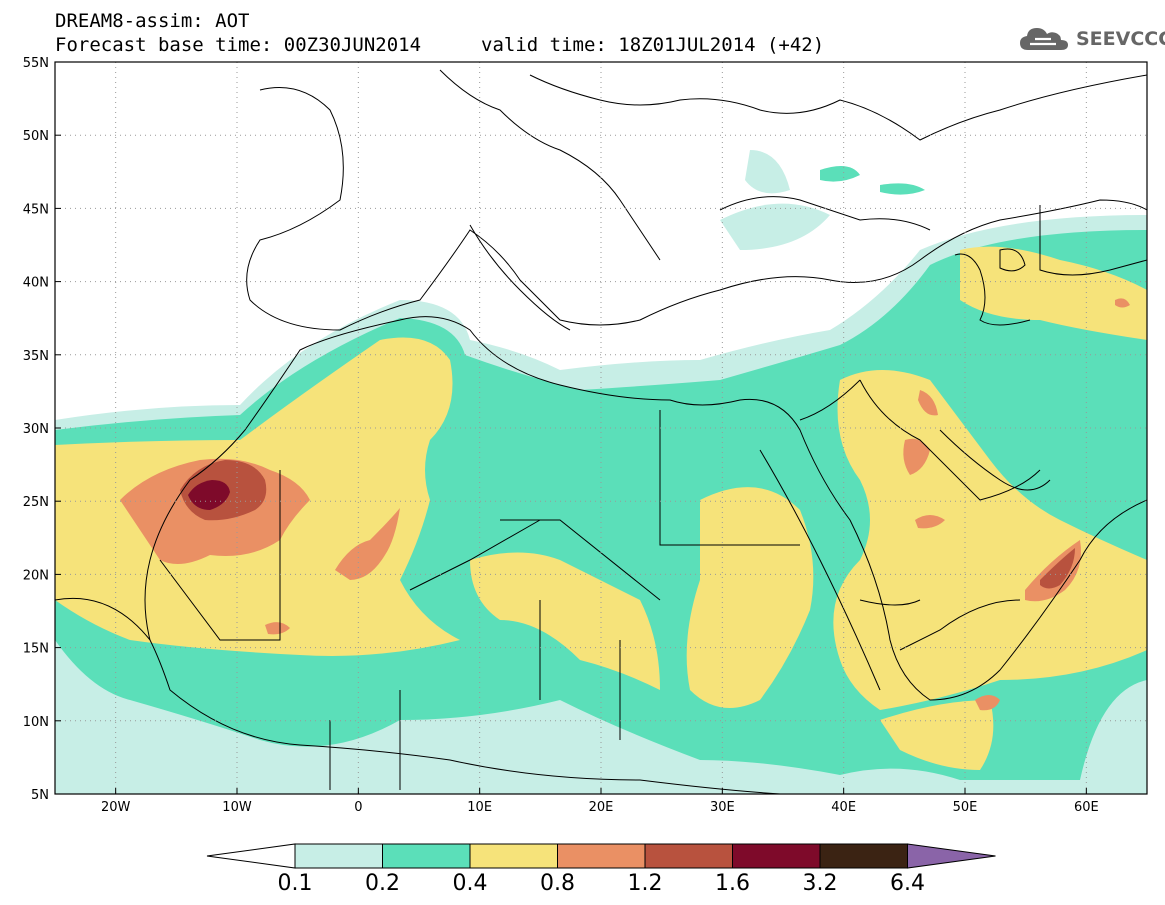  Describe the element at coordinates (601, 869) in the screenshot. I see `colorbar: 0.1 0.2 0.4 0.8 1.2 1.6 3.2 6.4` at that location.